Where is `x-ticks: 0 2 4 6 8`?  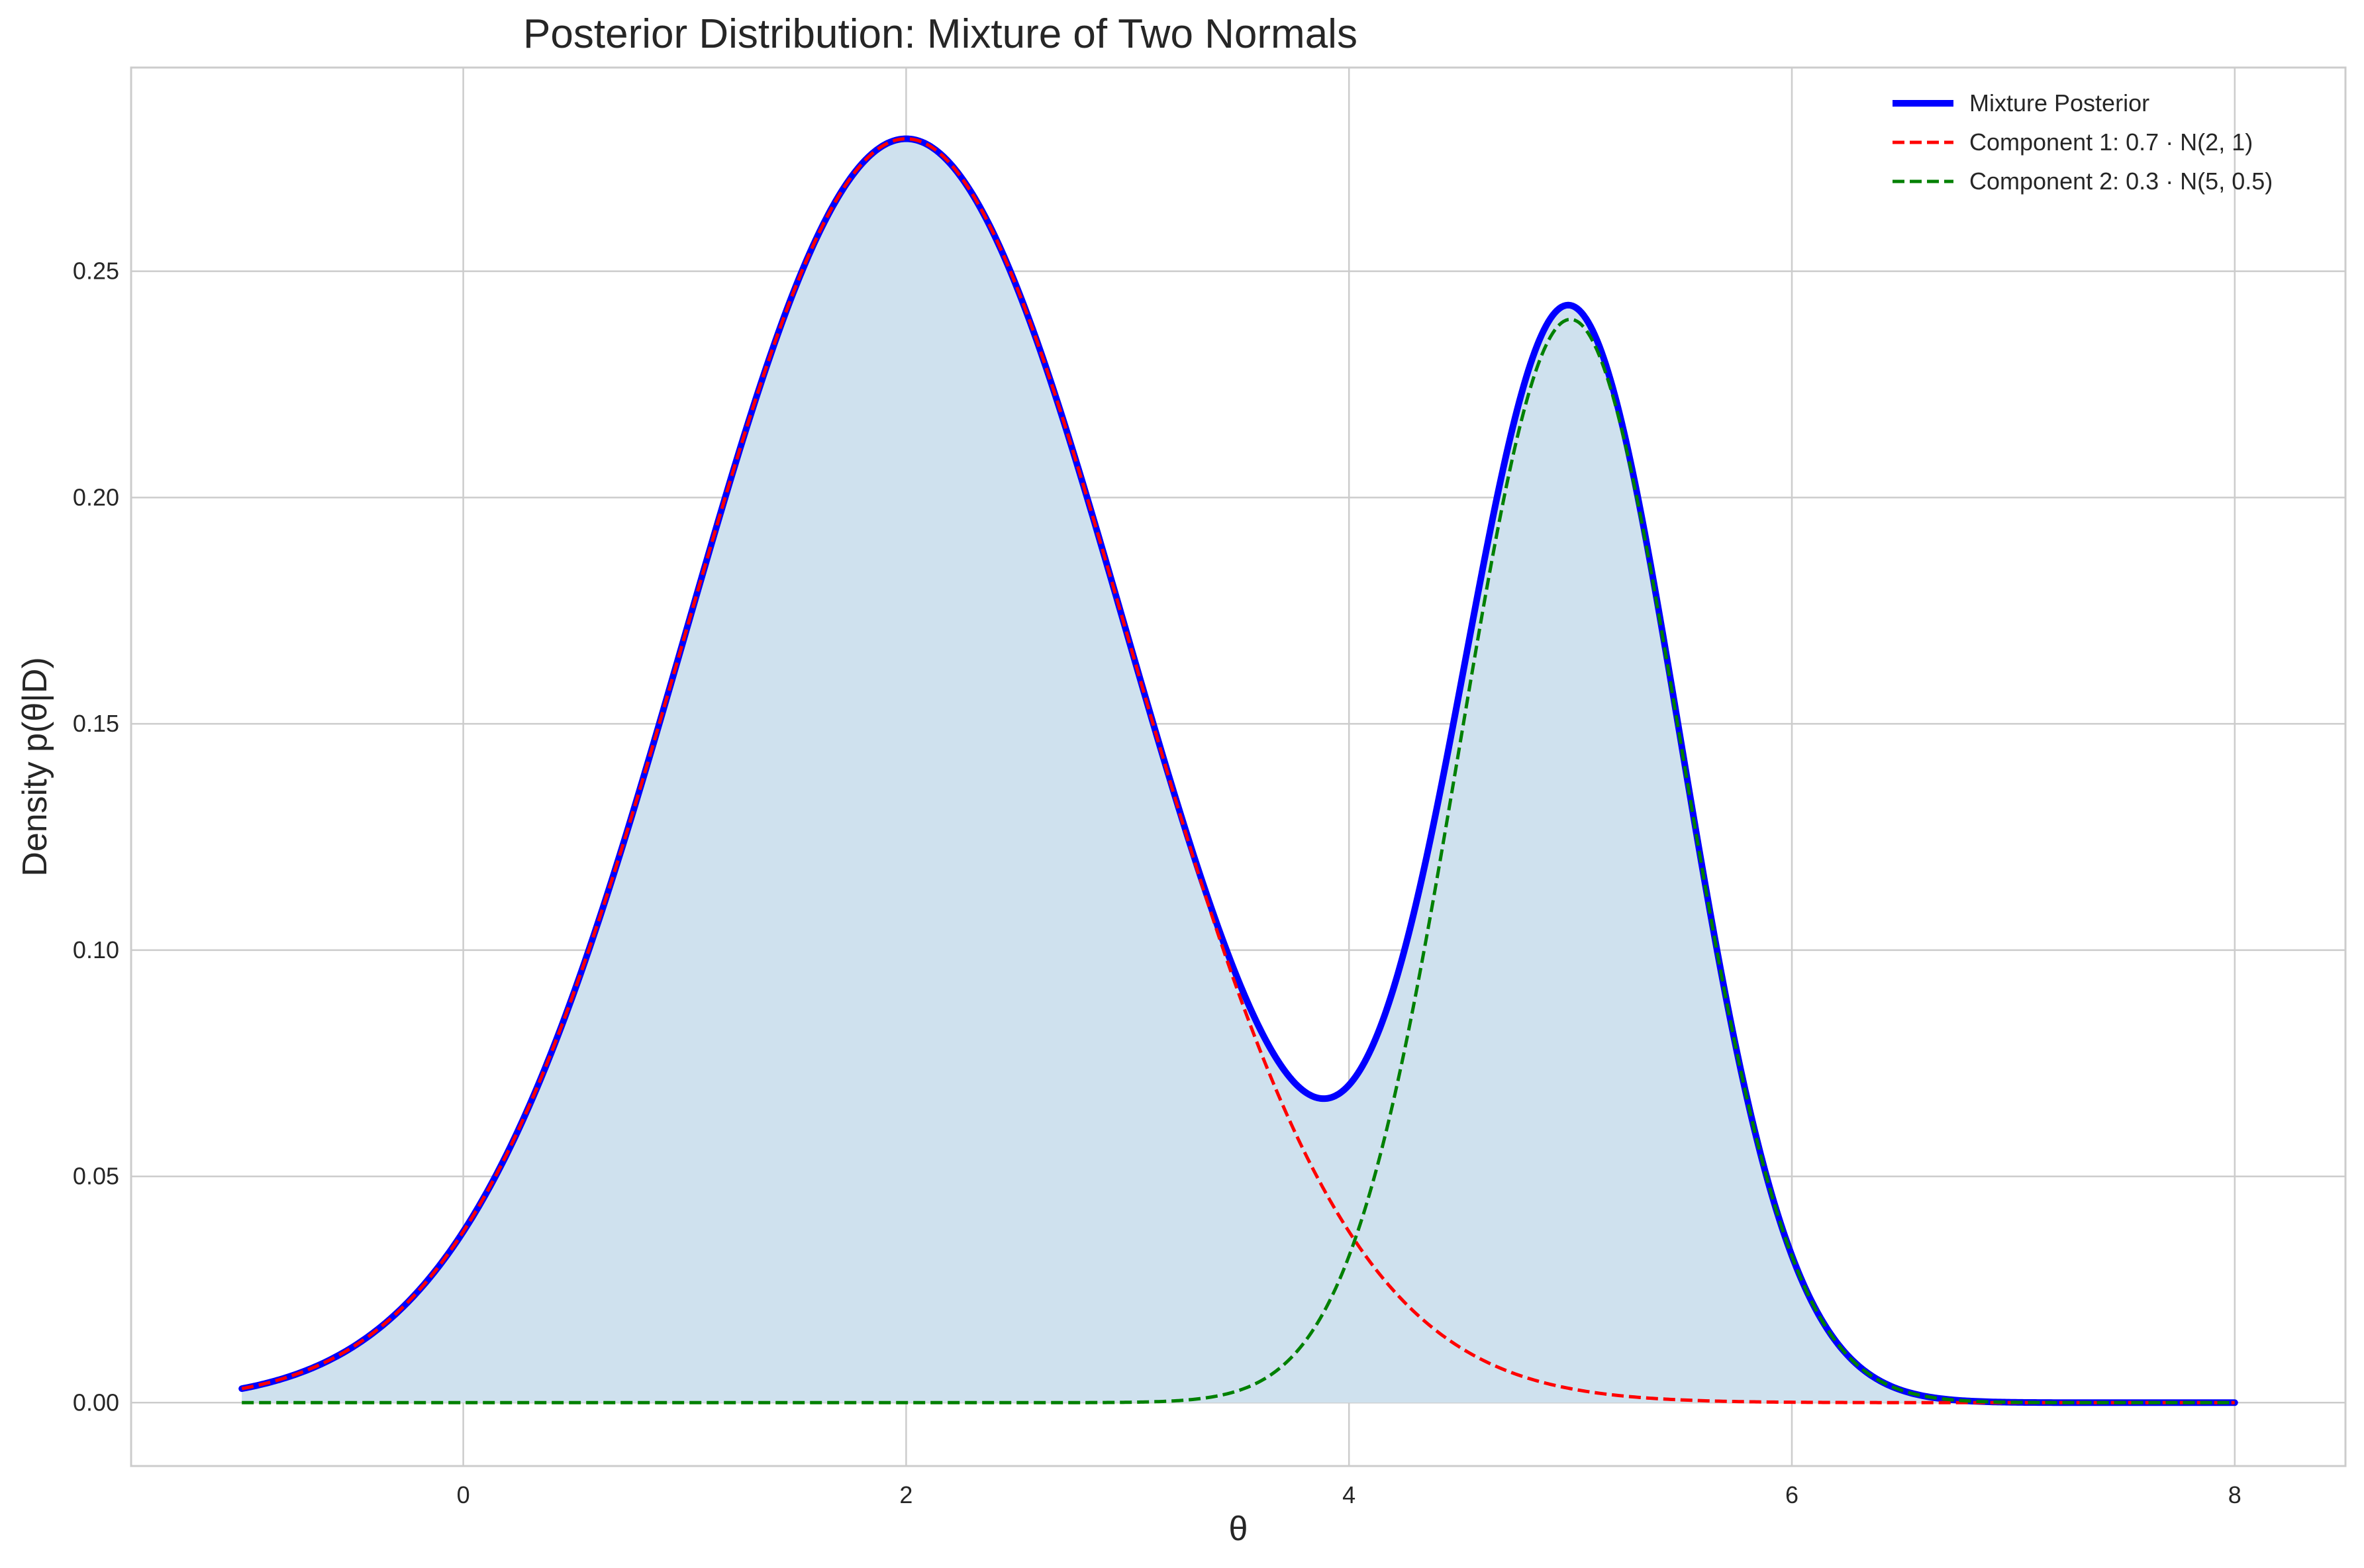
x-ticks: 0 2 4 6 8 is located at coordinates (1349, 1494).